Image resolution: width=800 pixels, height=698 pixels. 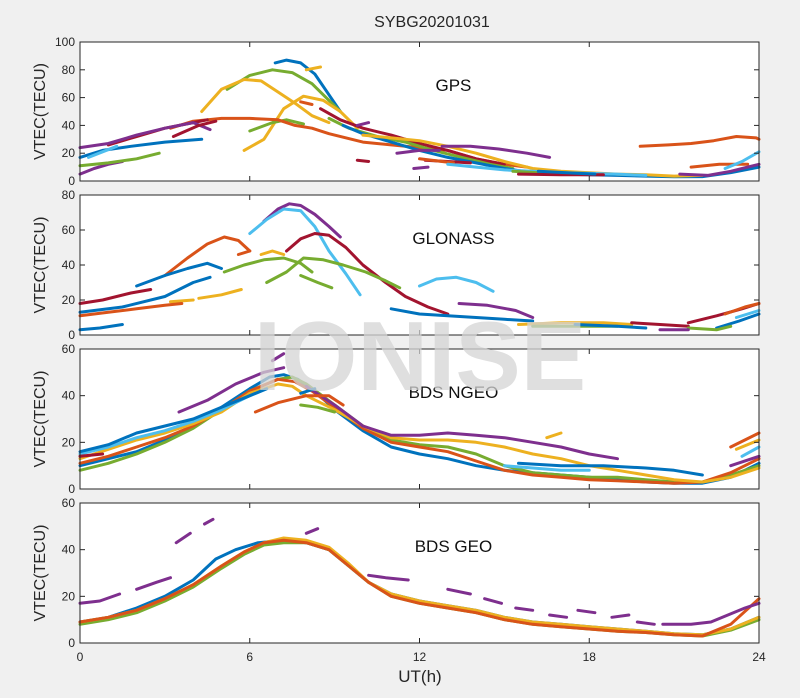 What do you see at coordinates (453, 238) in the screenshot?
I see `panel-label: GLONASS` at bounding box center [453, 238].